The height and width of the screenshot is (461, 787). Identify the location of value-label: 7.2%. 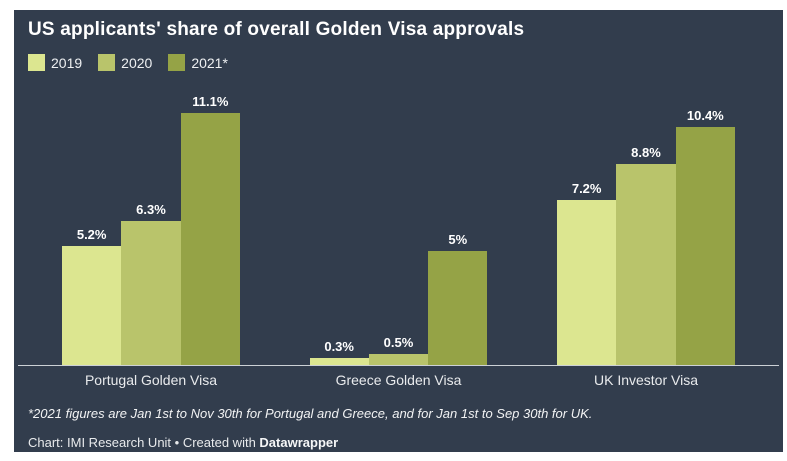
(586, 188).